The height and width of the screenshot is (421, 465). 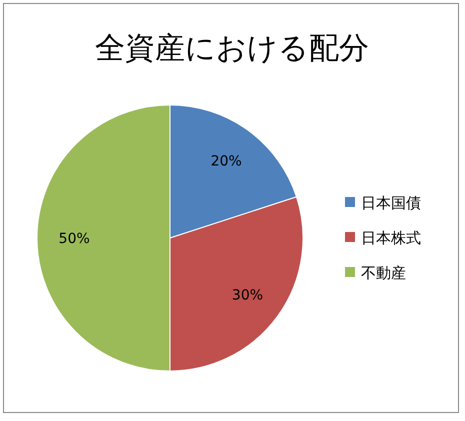 What do you see at coordinates (232, 48) in the screenshot?
I see `chart-title: 全資産における配分` at bounding box center [232, 48].